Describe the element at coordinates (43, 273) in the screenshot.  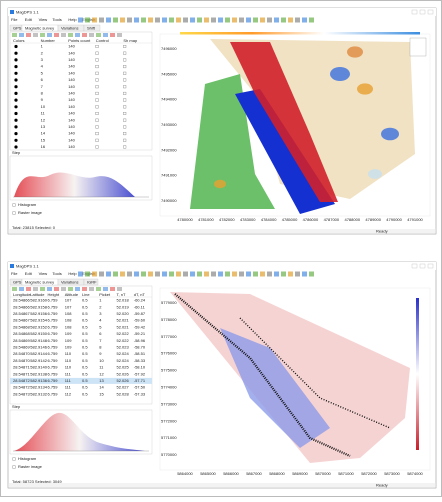
I see `menu-item: View` at that location.